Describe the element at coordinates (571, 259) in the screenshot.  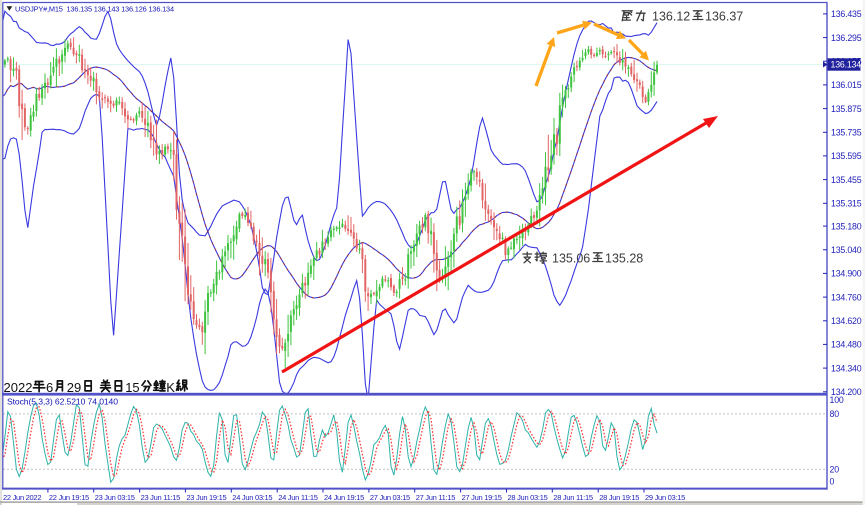
I see `svg-text: 135.06` at that location.